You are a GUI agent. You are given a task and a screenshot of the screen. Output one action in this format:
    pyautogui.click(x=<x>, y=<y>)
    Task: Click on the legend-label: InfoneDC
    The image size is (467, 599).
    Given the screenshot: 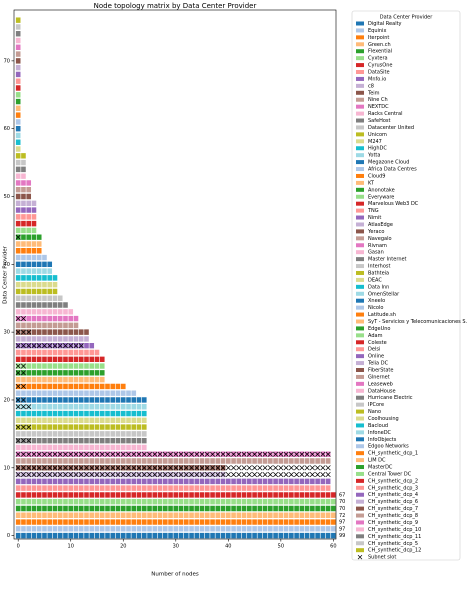 What is the action you would take?
    pyautogui.click(x=380, y=433)
    